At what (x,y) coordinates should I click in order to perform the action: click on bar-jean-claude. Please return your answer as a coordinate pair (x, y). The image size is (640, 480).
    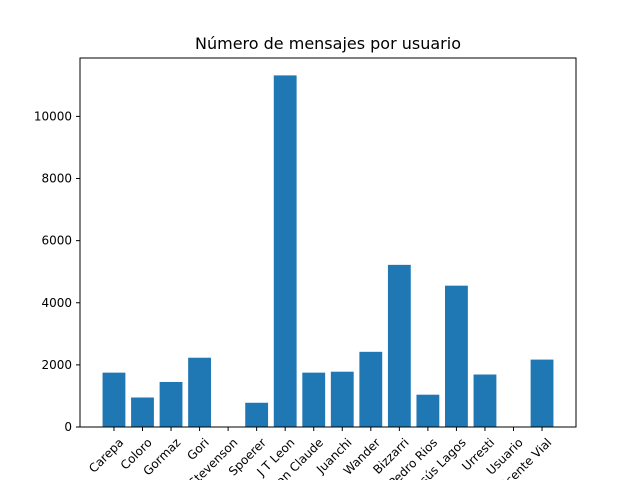
    Looking at the image, I should click on (314, 399).